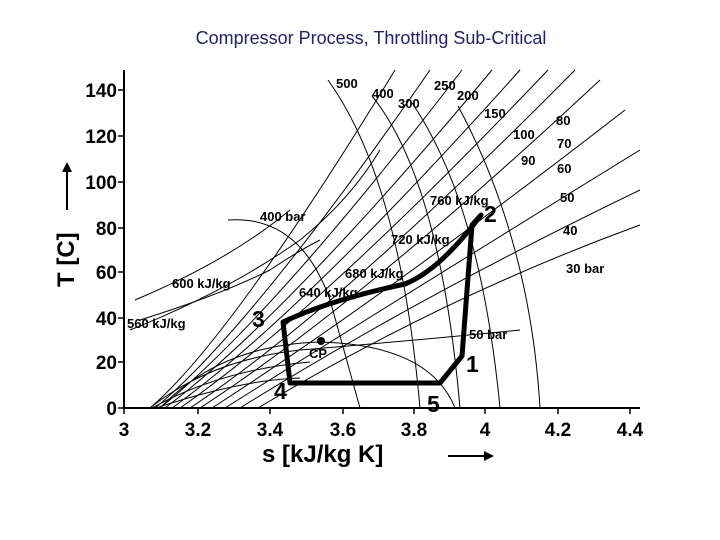 This screenshot has width=720, height=540. What do you see at coordinates (106, 273) in the screenshot?
I see `y-tick-label: 60` at bounding box center [106, 273].